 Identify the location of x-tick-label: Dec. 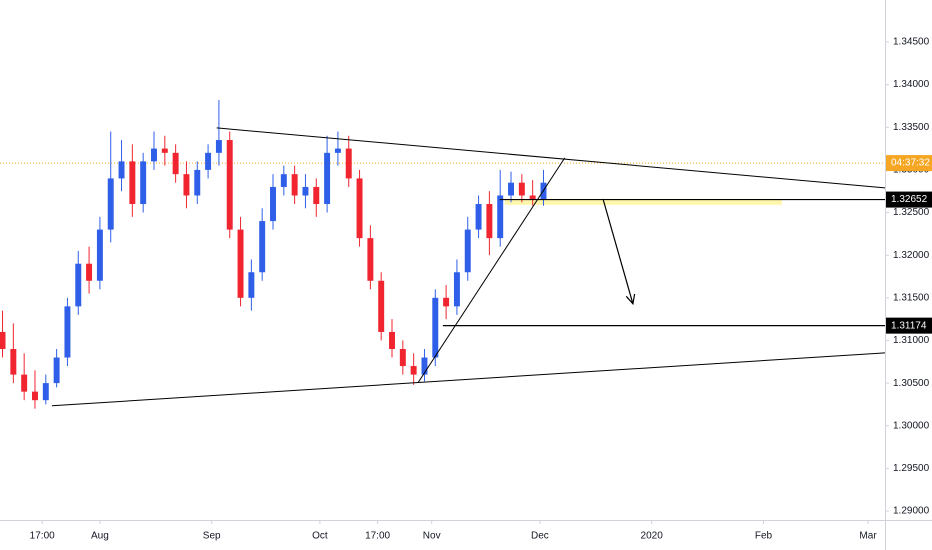
(540, 536).